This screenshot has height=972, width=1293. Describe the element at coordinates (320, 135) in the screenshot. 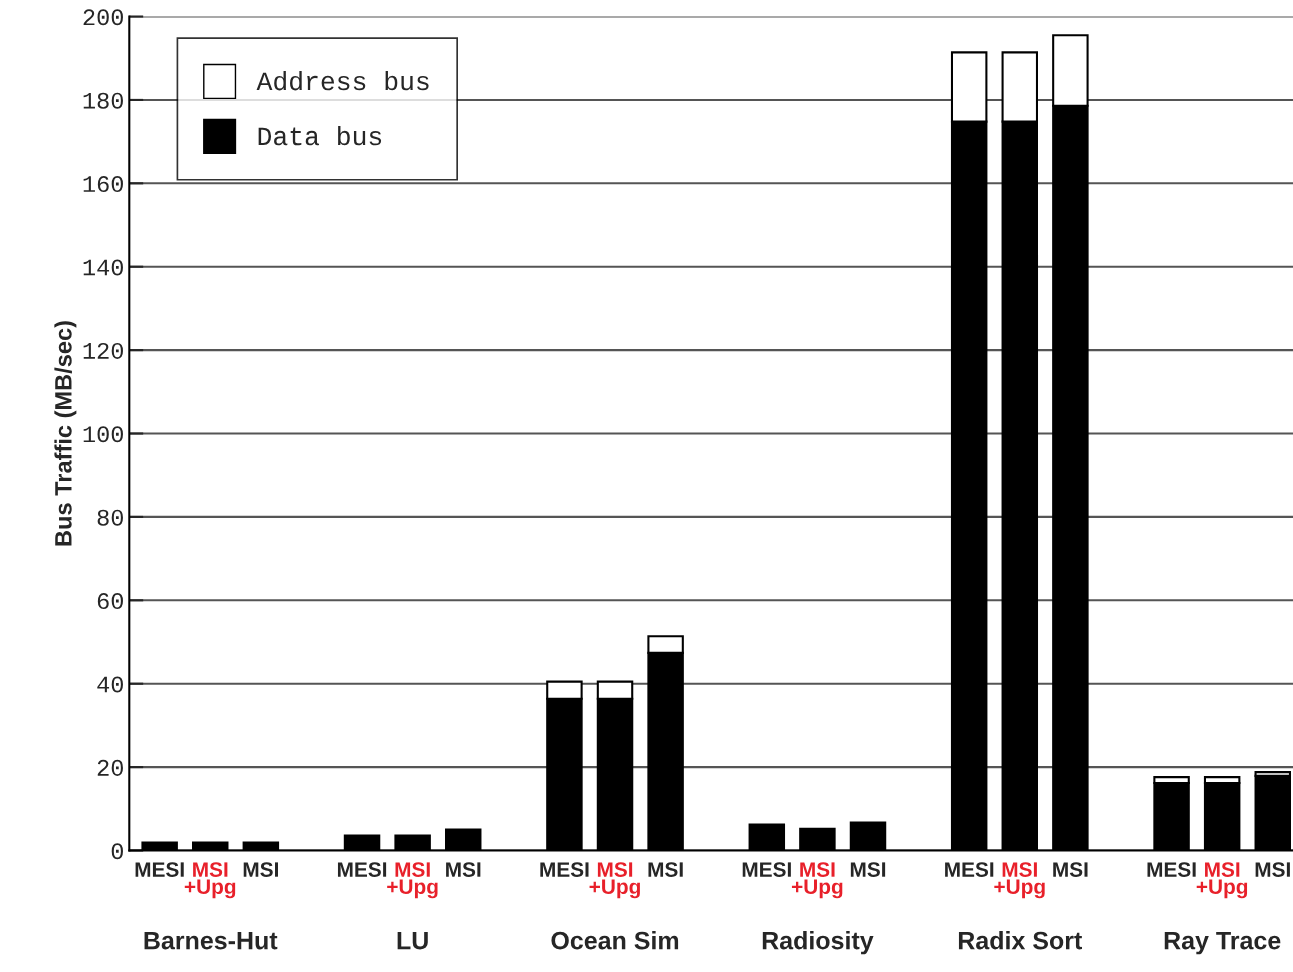

I see `legend-label: Data bus` at that location.